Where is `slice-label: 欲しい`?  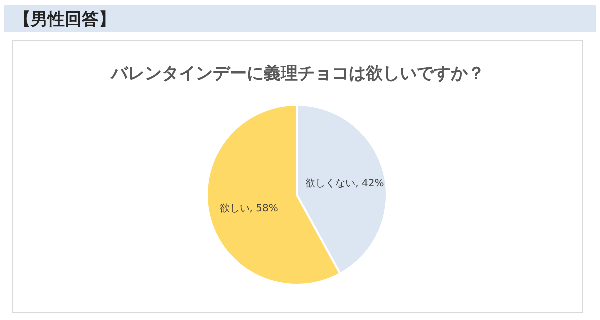
slice-label: 欲しい is located at coordinates (235, 208).